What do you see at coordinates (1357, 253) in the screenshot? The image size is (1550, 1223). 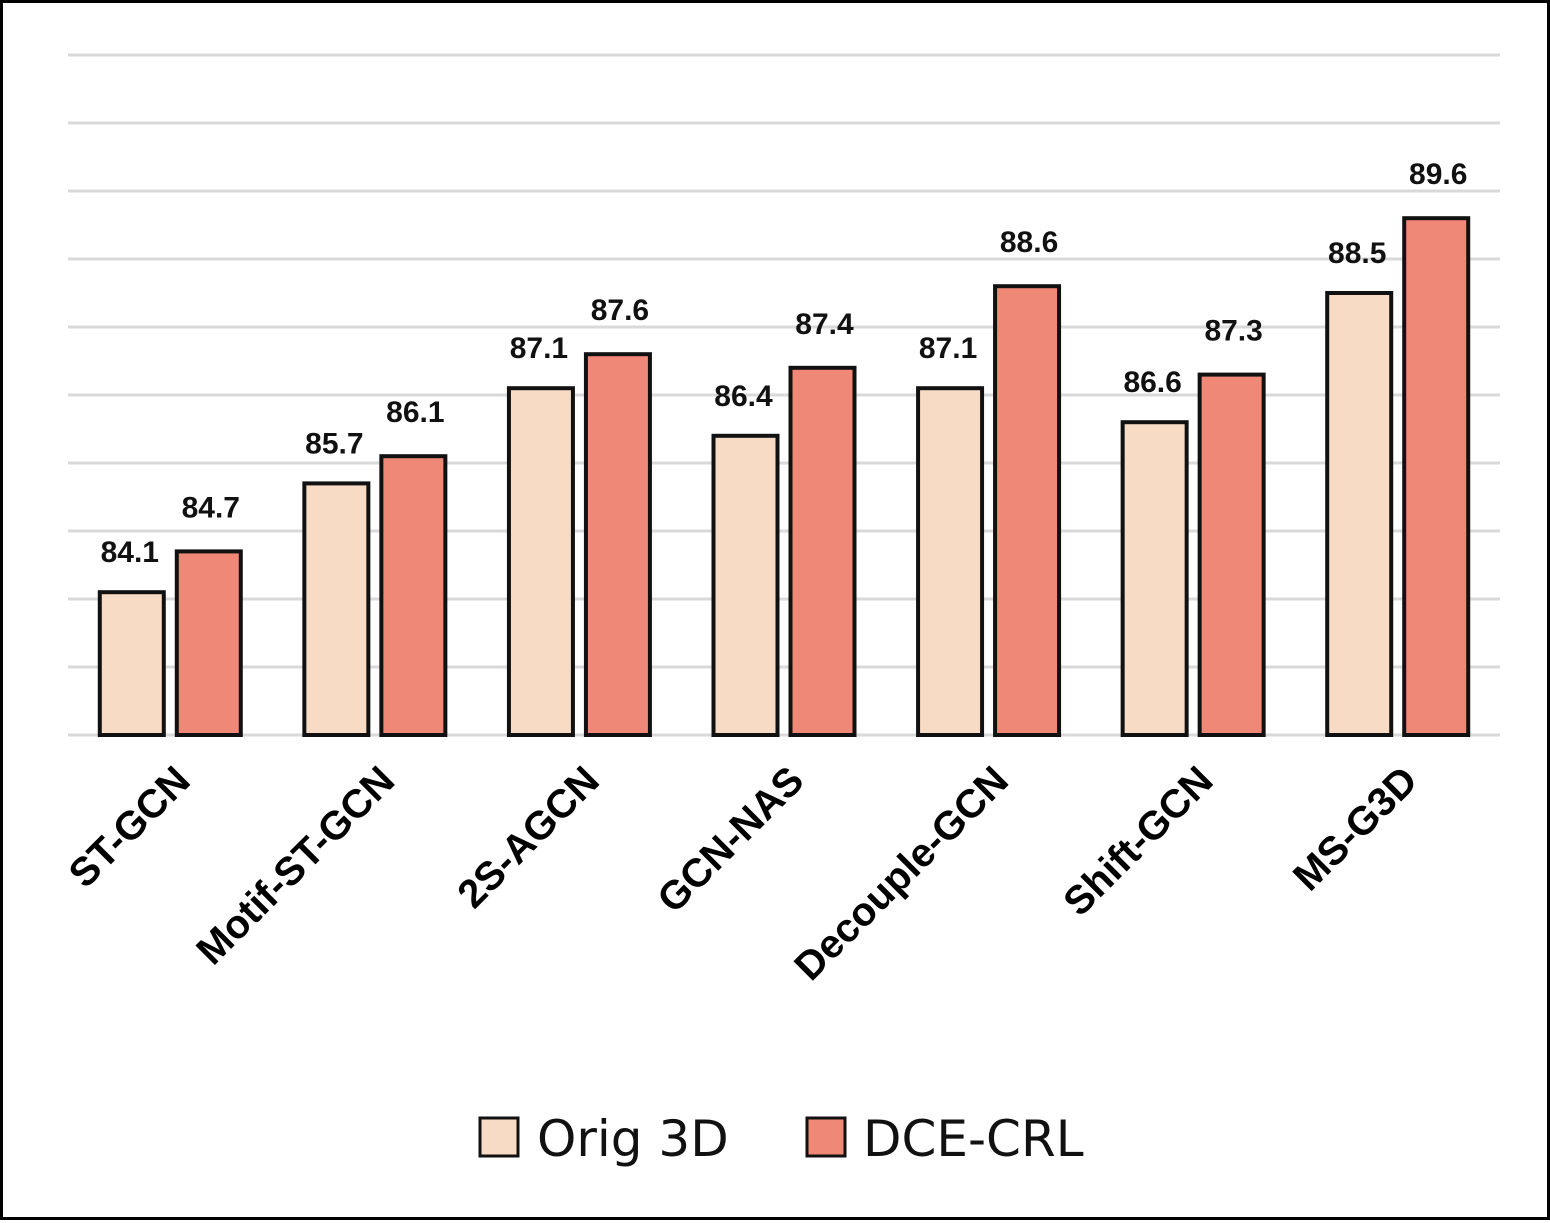 I see `value-label-orig-3d-ms-g3d: 88.5` at bounding box center [1357, 253].